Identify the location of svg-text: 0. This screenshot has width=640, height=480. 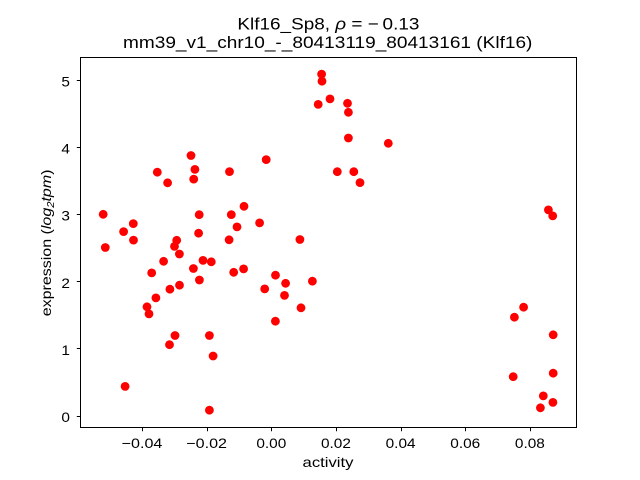
(65, 418).